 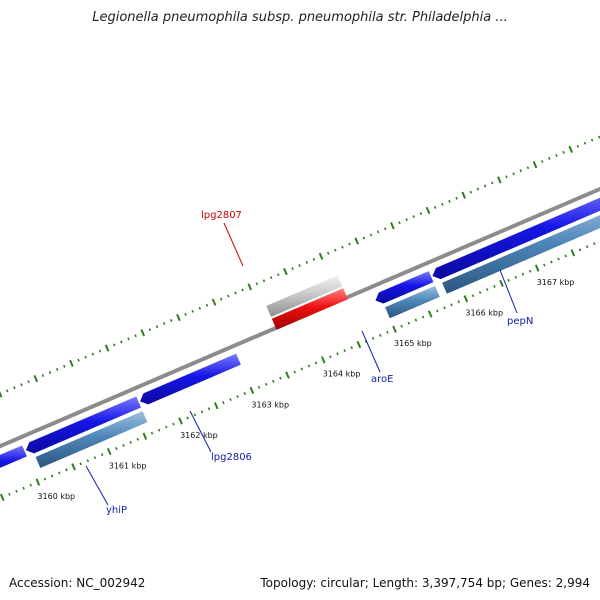 I want to click on gene-label-yhip: yhiP, so click(x=116, y=510).